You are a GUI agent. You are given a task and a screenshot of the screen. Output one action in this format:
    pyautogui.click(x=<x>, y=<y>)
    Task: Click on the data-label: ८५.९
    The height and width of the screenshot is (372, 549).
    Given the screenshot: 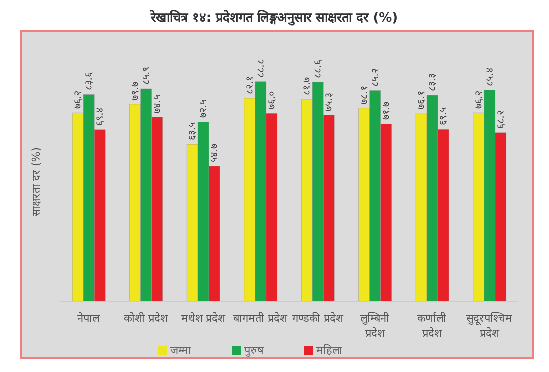 What is the action you would take?
    pyautogui.click(x=146, y=76)
    